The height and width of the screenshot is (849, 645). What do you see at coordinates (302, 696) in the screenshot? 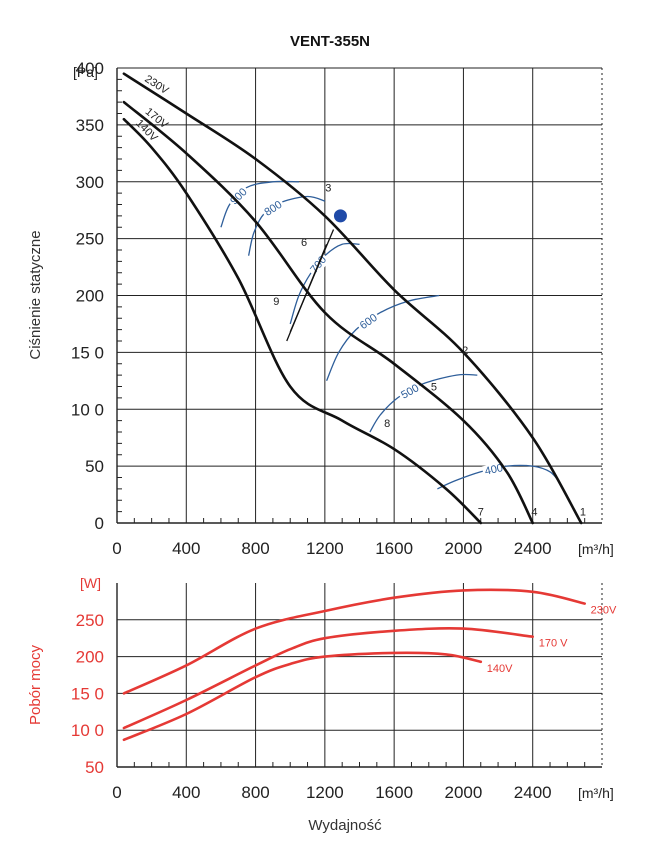
I see `power-curve-140v` at bounding box center [302, 696].